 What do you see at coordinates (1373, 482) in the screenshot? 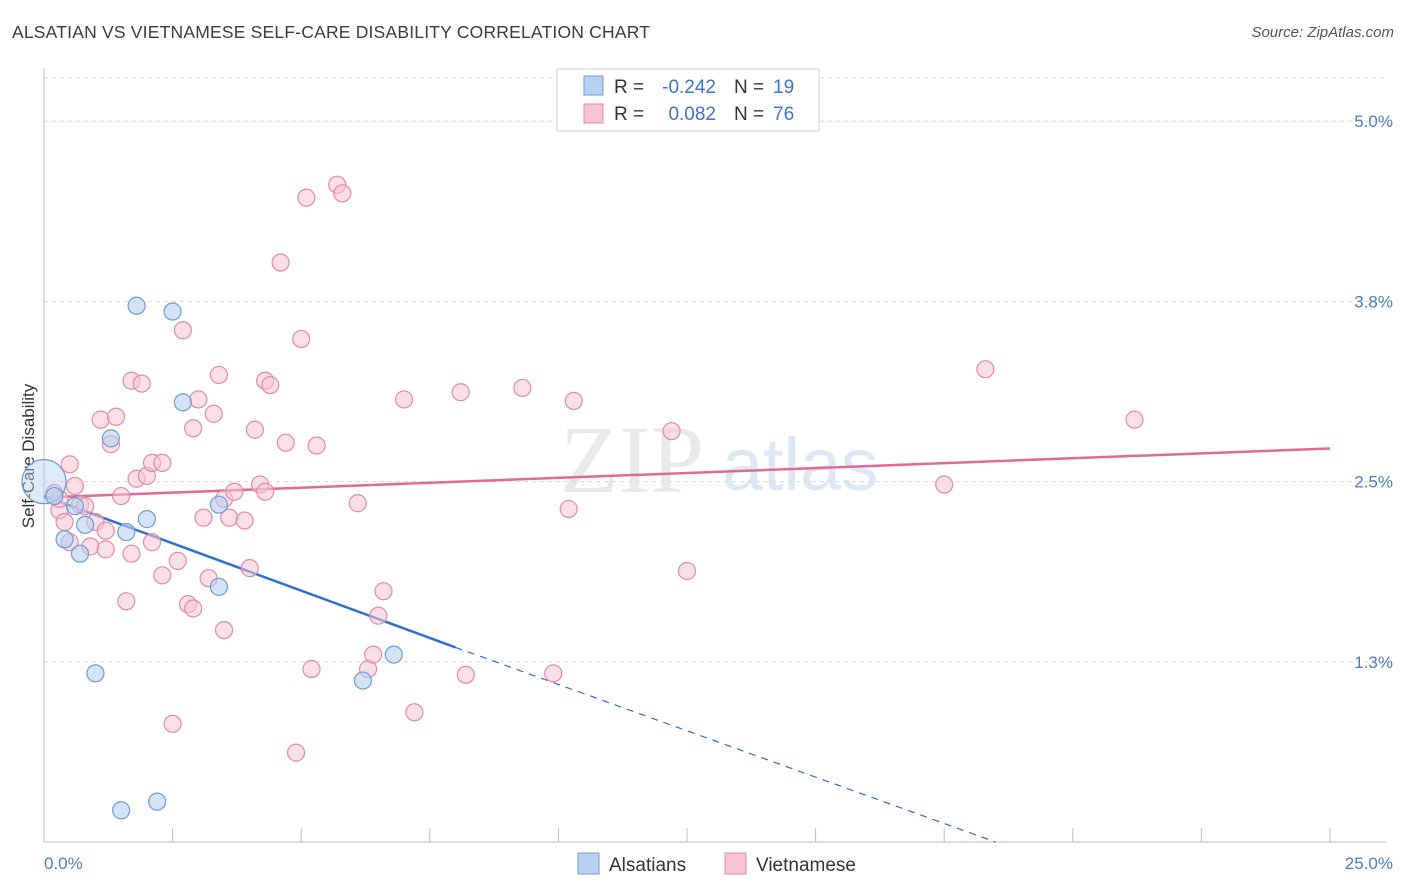
I see `y-tick-label: 2.5%` at bounding box center [1373, 482].